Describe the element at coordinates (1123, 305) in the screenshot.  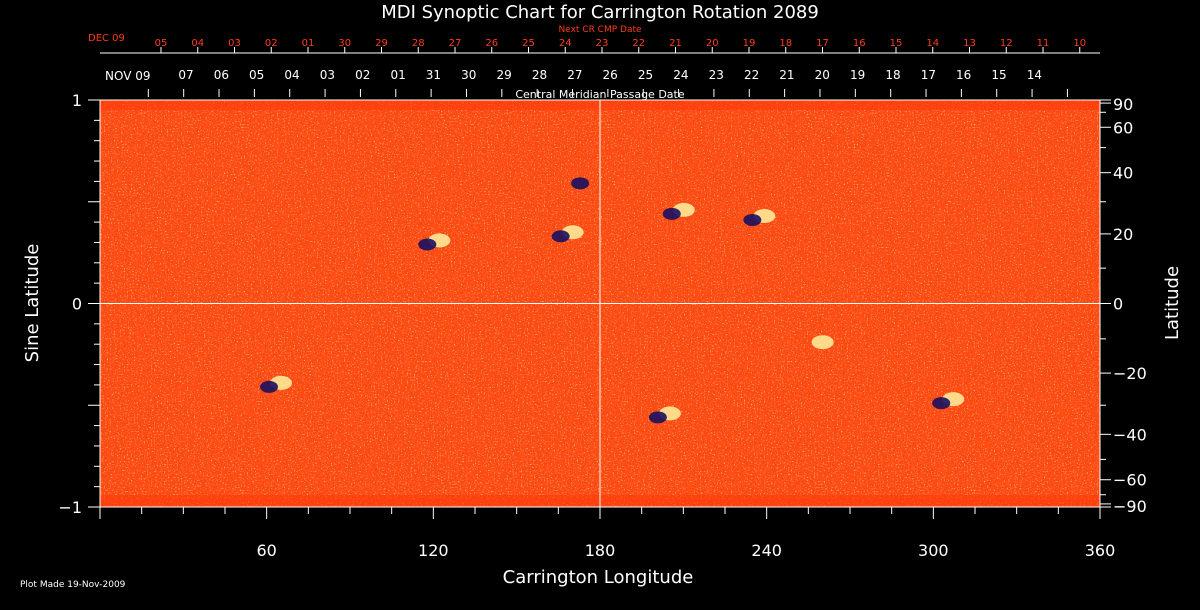
I see `y-axis-right: 90 60 40 20 0 −20 −40 −60 −90` at that location.